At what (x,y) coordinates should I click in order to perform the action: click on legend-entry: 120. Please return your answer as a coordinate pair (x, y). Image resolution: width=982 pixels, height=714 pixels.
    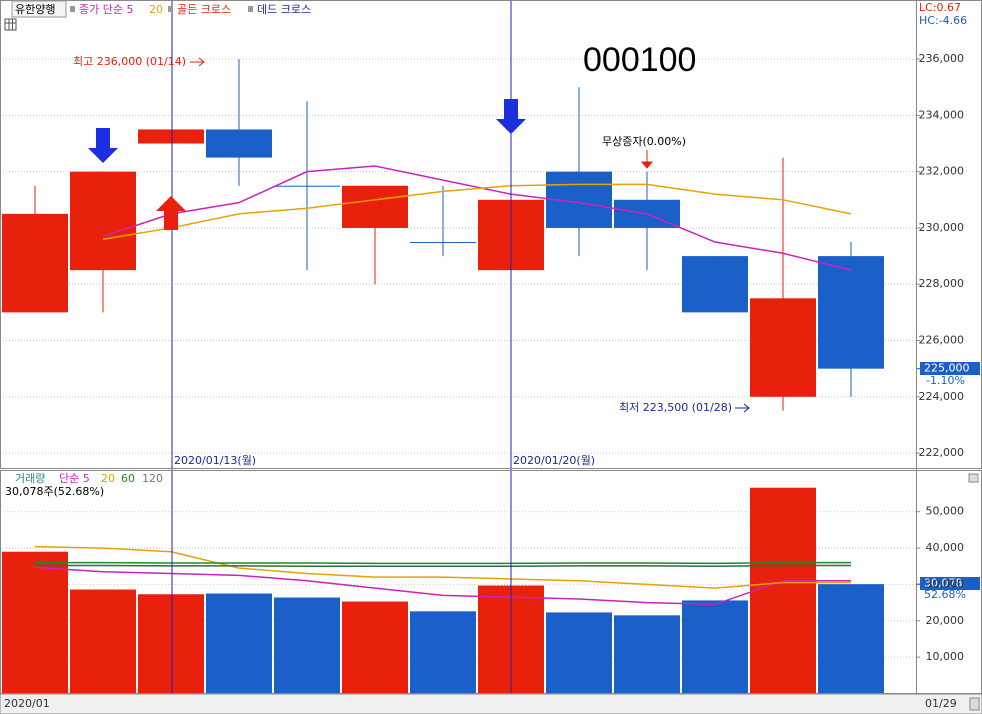
    Looking at the image, I should click on (152, 478).